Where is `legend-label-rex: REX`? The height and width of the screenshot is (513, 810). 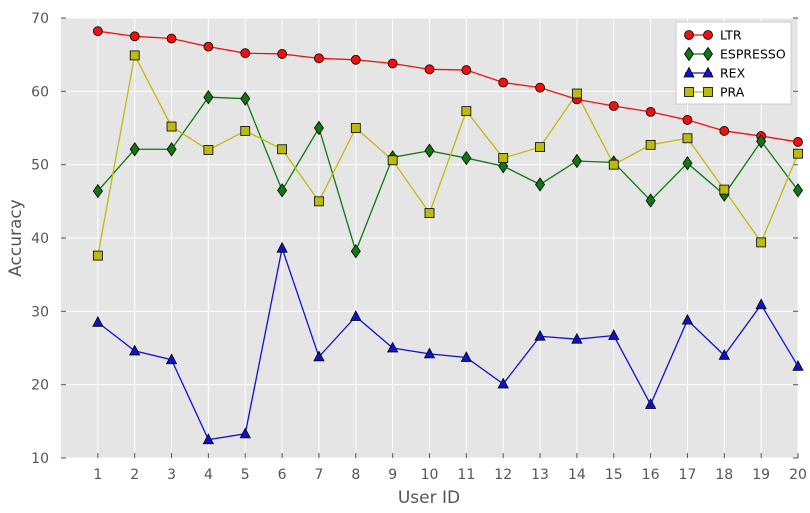
legend-label-rex: REX is located at coordinates (733, 73).